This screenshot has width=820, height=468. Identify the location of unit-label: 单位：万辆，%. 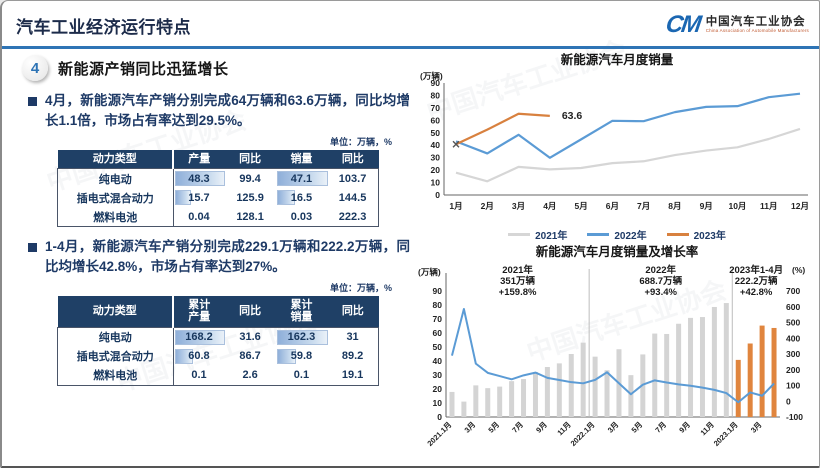
(360, 287).